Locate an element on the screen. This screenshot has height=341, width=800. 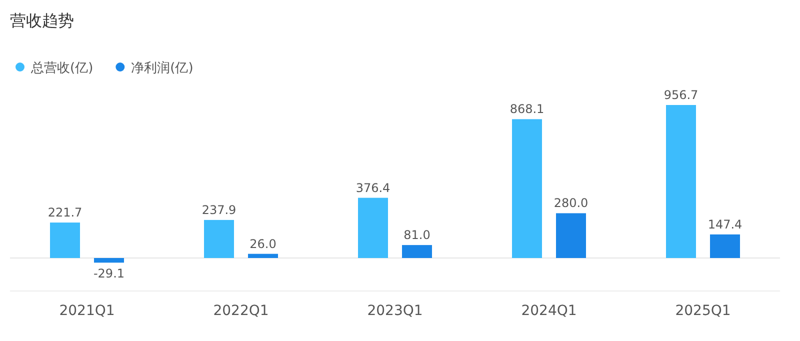
chart-title: 营收趋势 is located at coordinates (42, 20).